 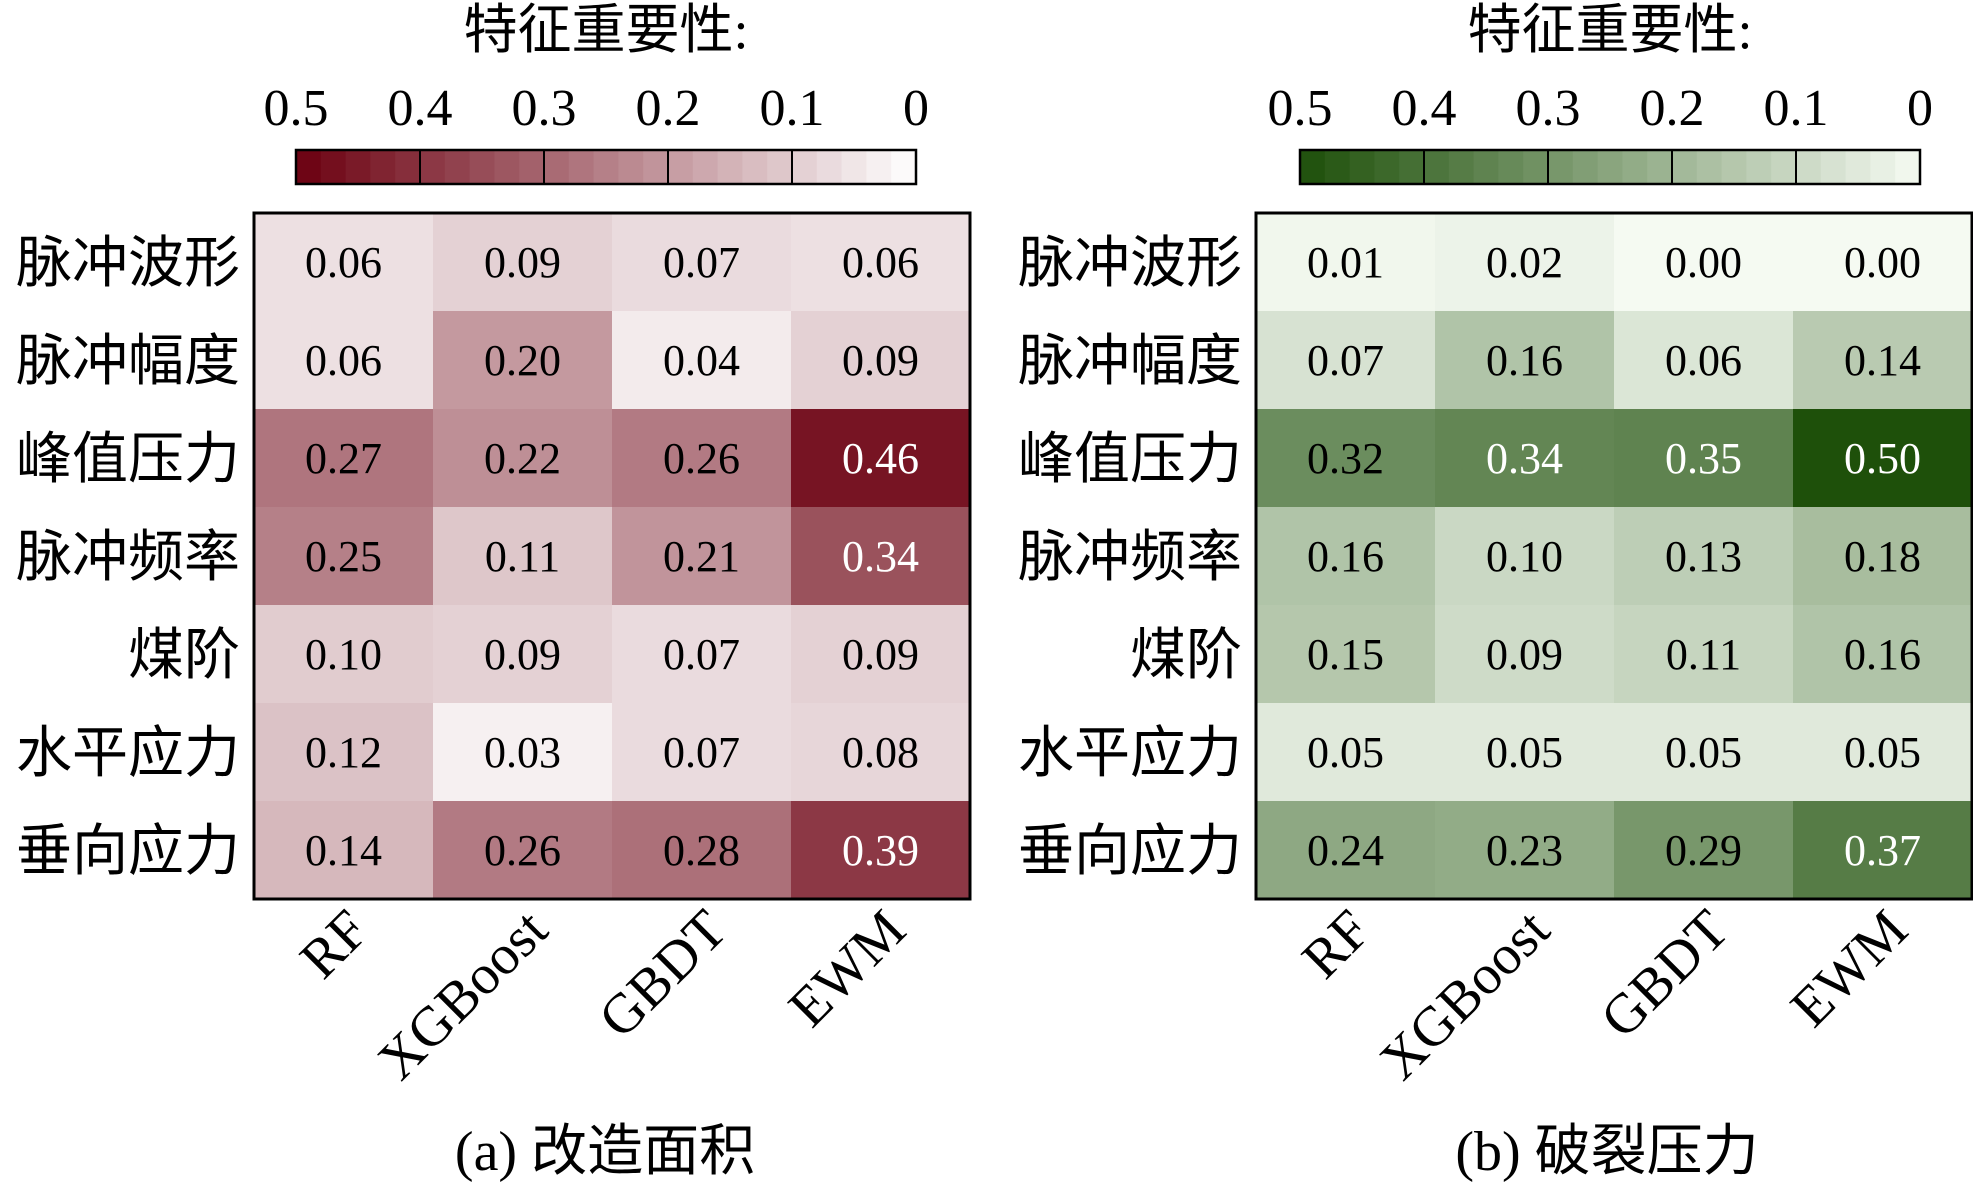 I want to click on cell-value-label: 0.26, so click(x=701, y=458).